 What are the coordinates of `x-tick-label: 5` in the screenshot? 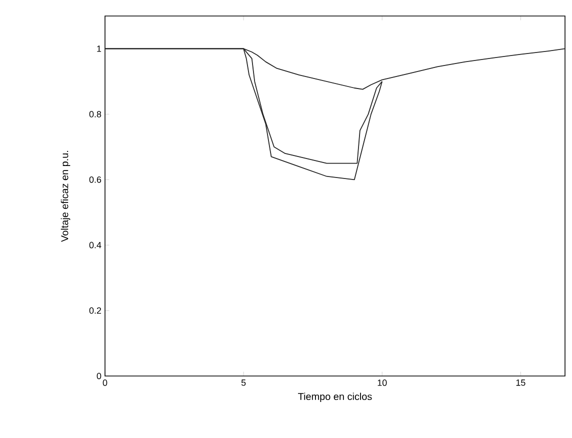 It's located at (243, 383).